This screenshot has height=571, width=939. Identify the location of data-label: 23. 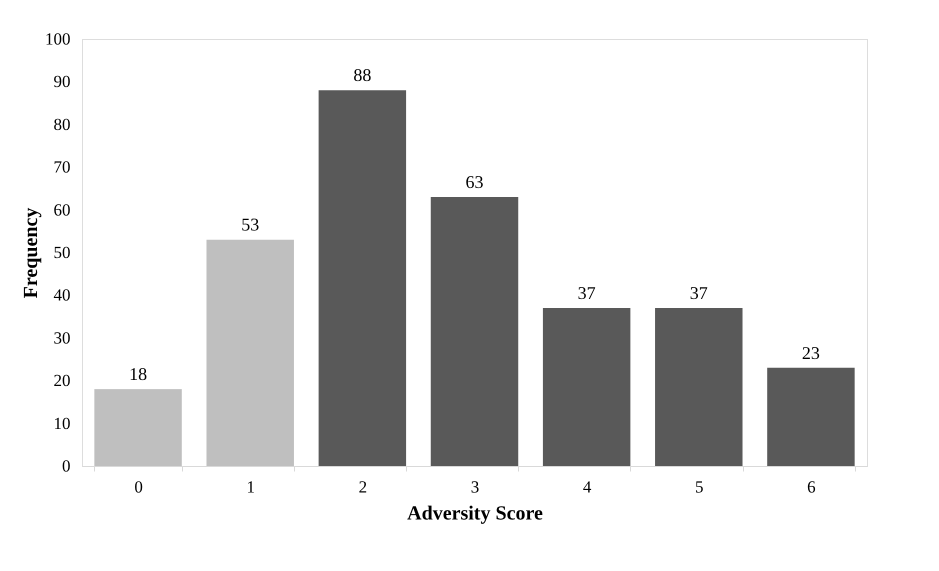
(811, 352).